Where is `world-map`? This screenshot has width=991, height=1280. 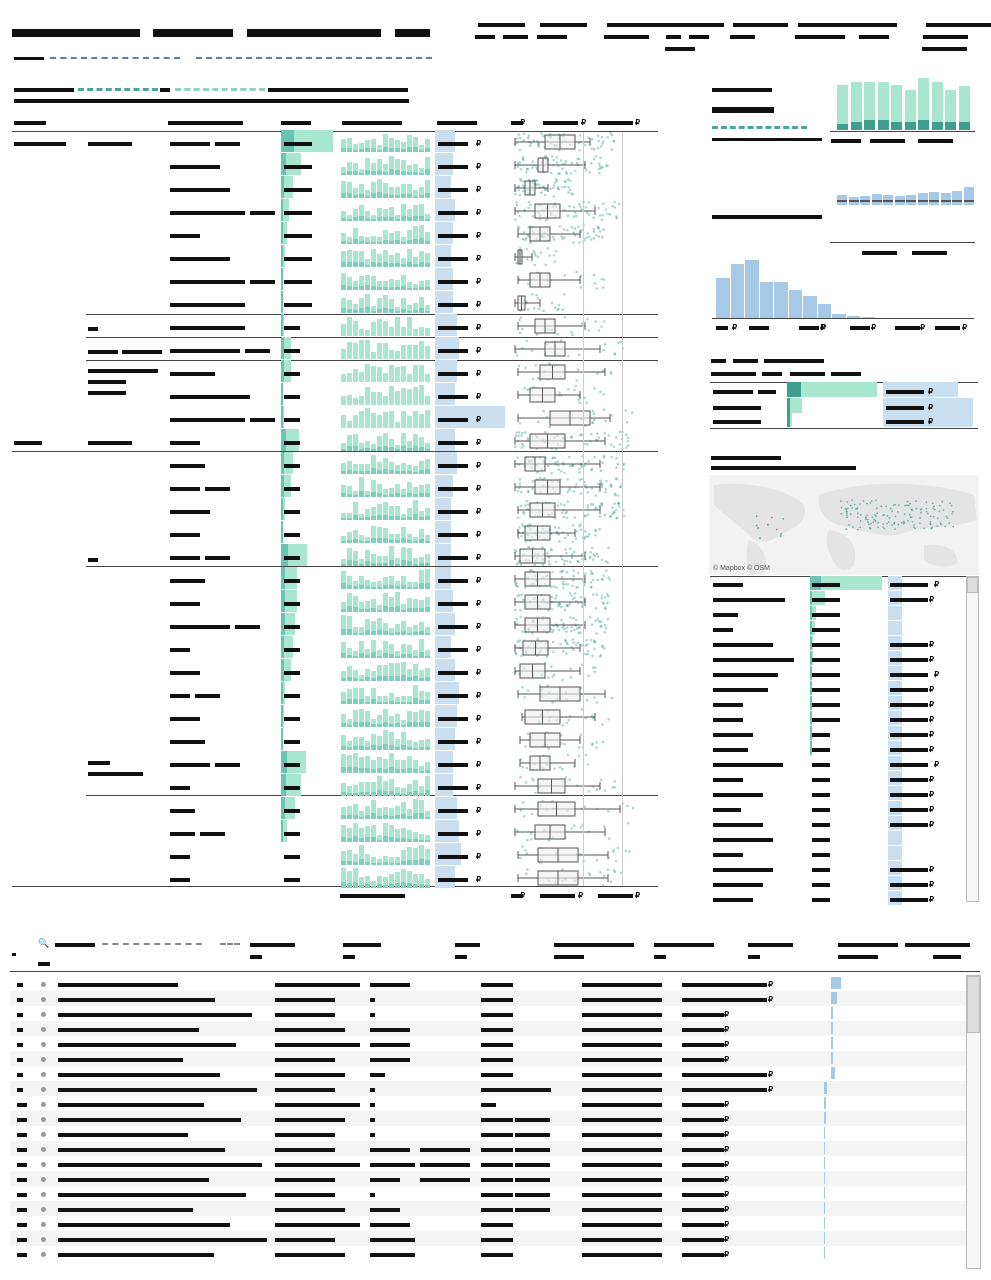 world-map is located at coordinates (844, 525).